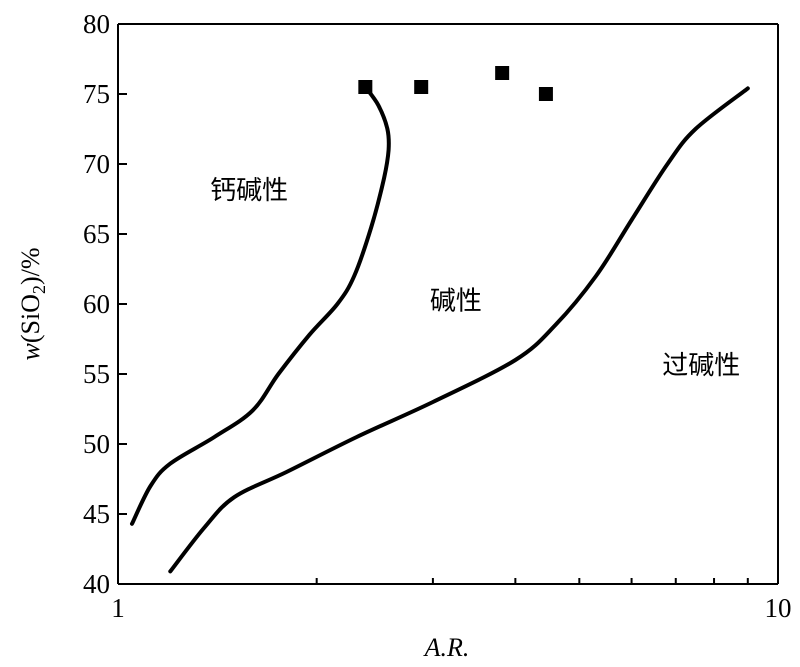 This screenshot has width=800, height=667. I want to click on y-ticks: 40 45 50 55 60 65 70 75 80, so click(105, 304).